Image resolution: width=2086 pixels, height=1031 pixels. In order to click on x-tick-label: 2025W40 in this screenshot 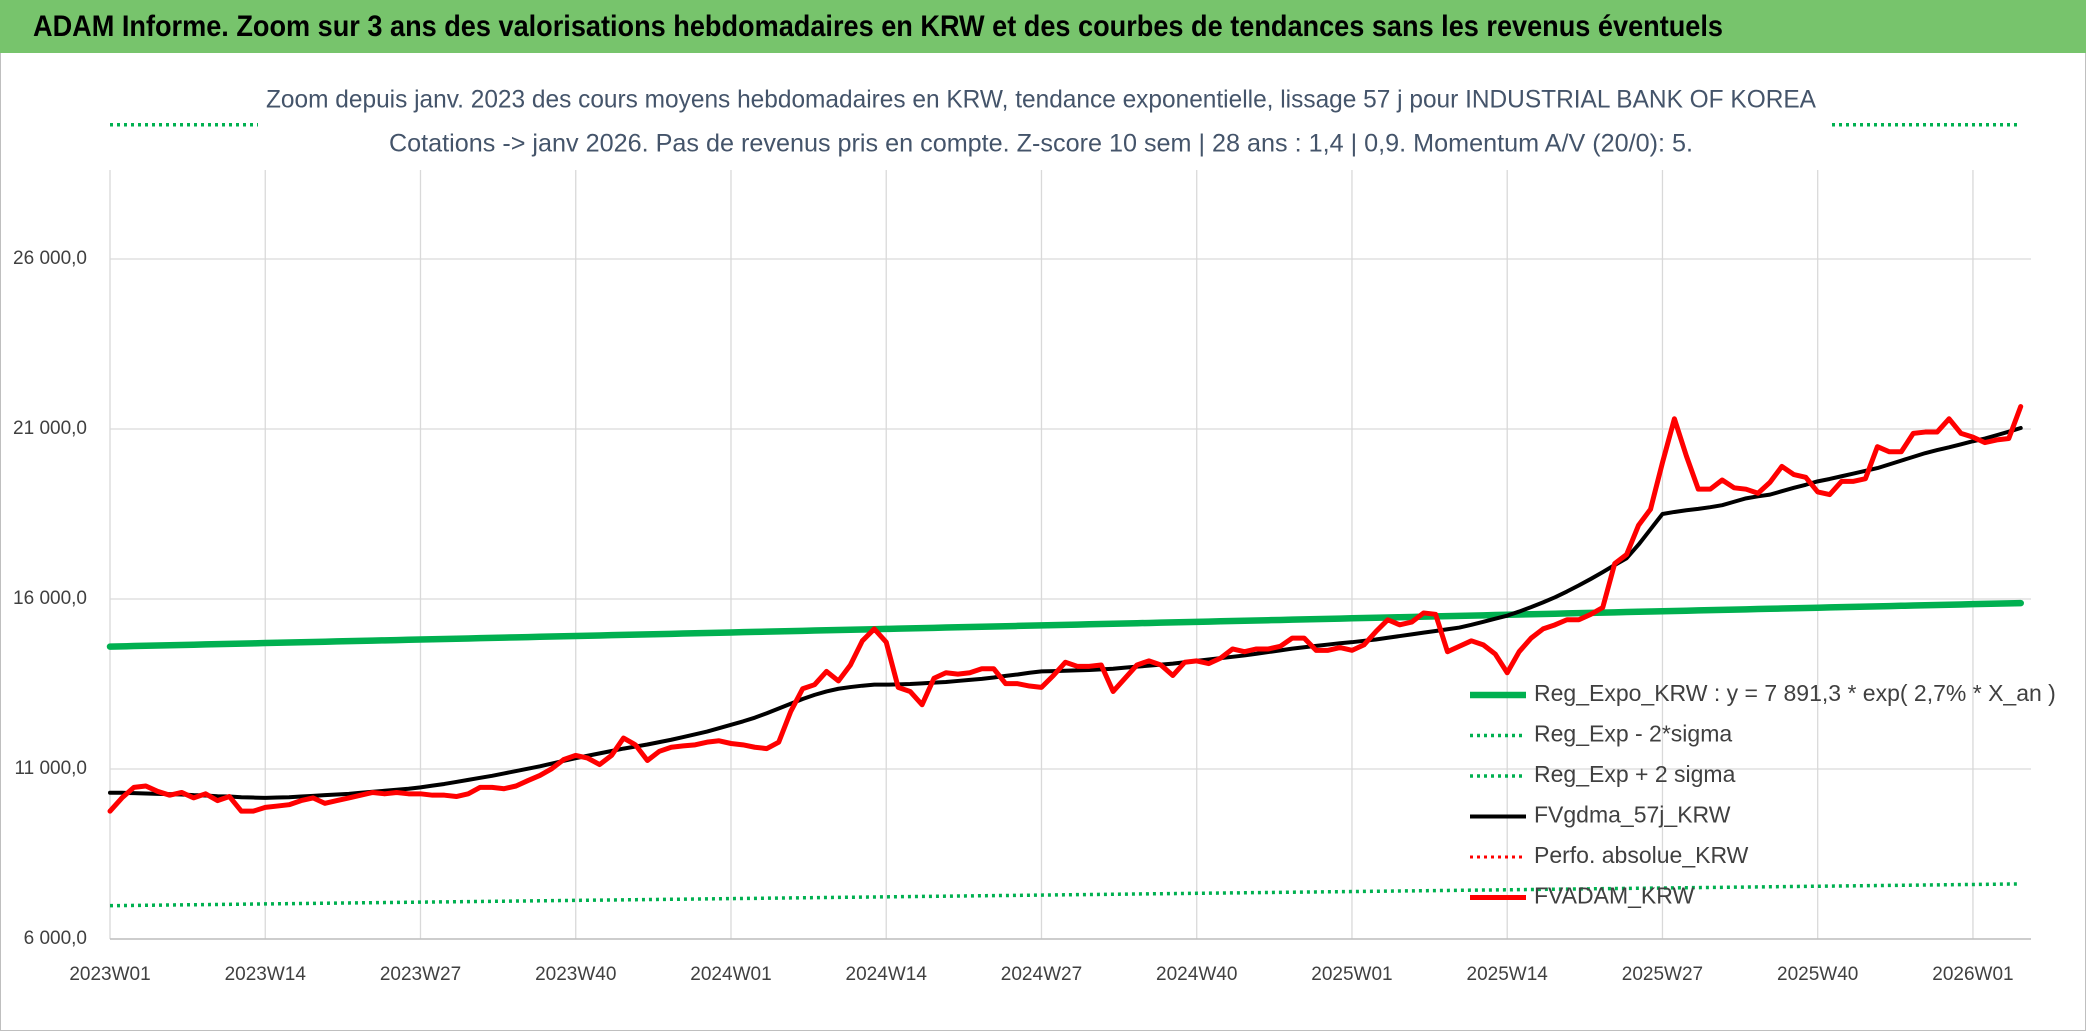, I will do `click(1817, 974)`.